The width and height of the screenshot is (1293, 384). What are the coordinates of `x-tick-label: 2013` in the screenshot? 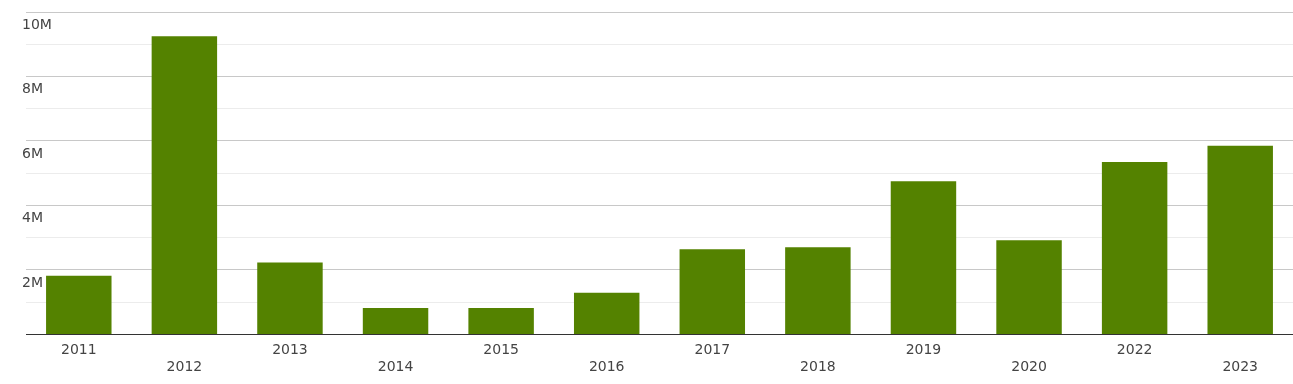 It's located at (290, 349).